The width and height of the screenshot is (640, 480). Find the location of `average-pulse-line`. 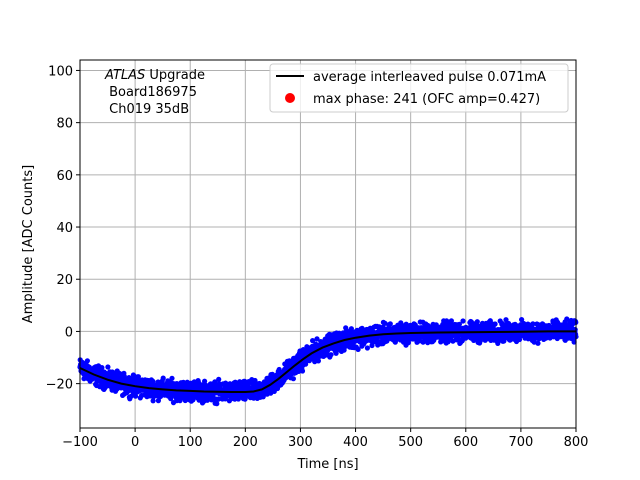

average-pulse-line is located at coordinates (327, 361).